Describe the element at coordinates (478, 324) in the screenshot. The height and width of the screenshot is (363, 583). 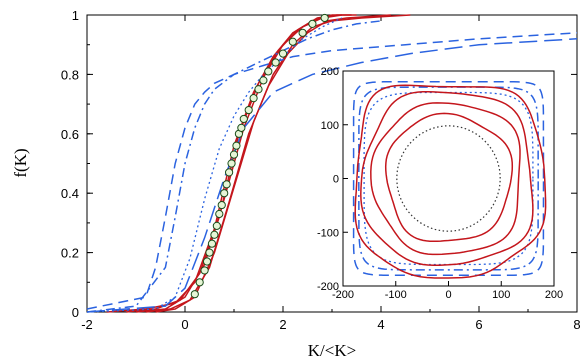
I see `x-tick-label: 6` at that location.